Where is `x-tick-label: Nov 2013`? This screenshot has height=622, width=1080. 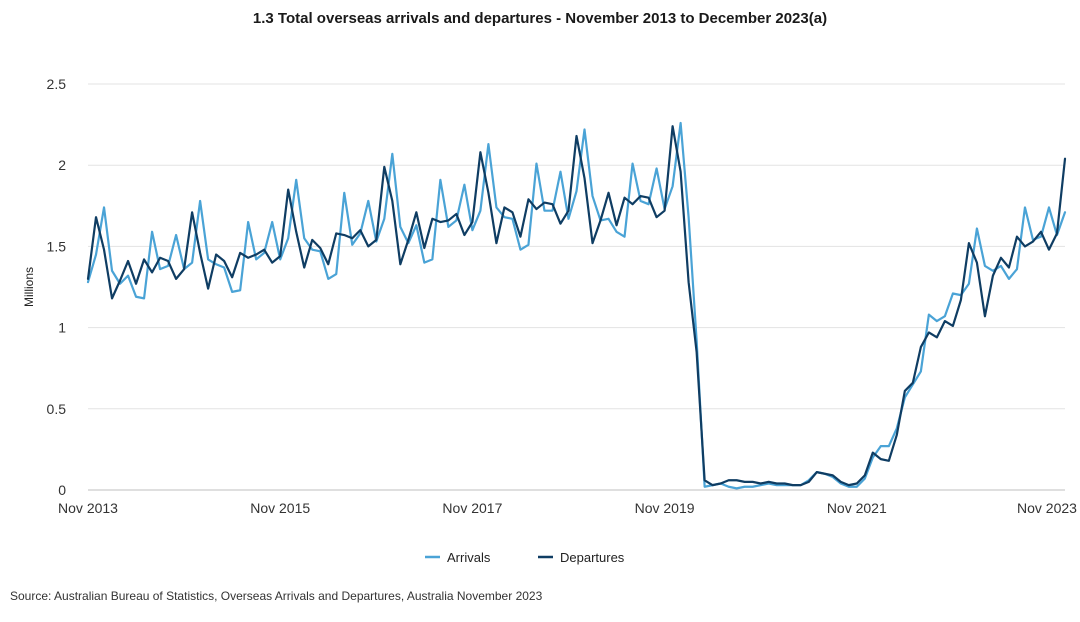 x-tick-label: Nov 2013 is located at coordinates (88, 508).